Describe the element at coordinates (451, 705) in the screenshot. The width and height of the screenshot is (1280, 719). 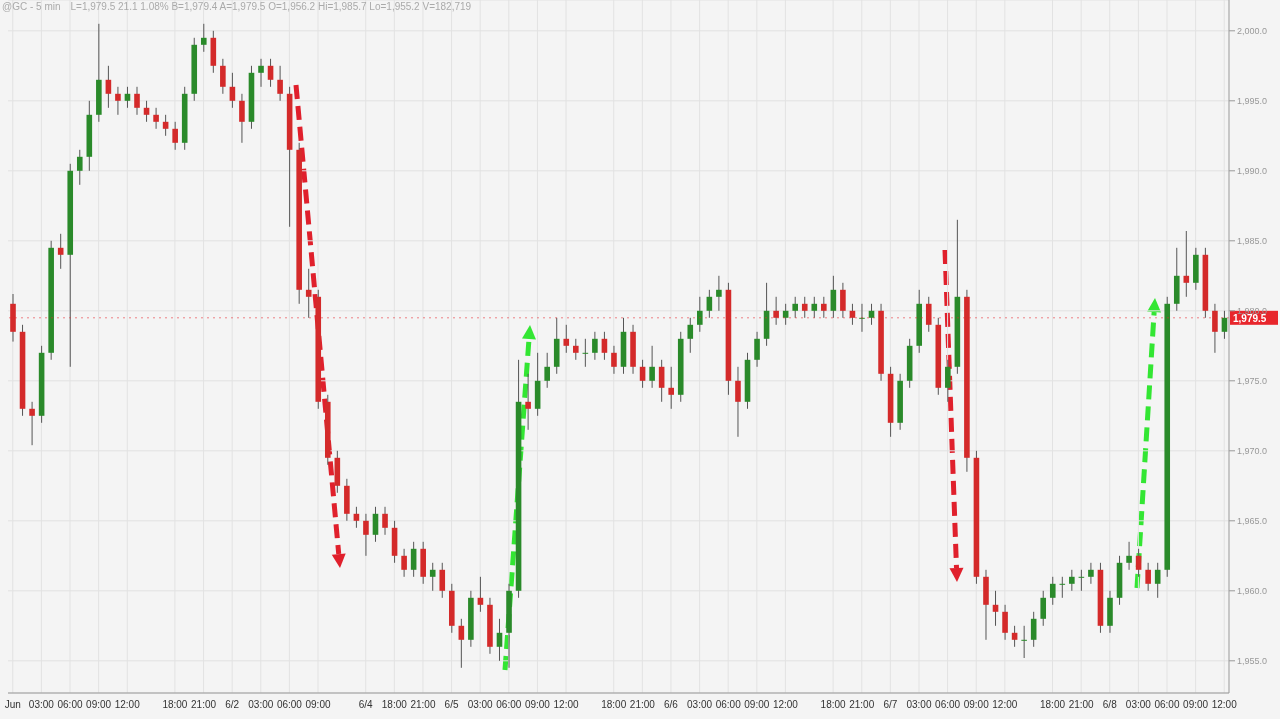
I see `x-tick-label: 6/5` at that location.